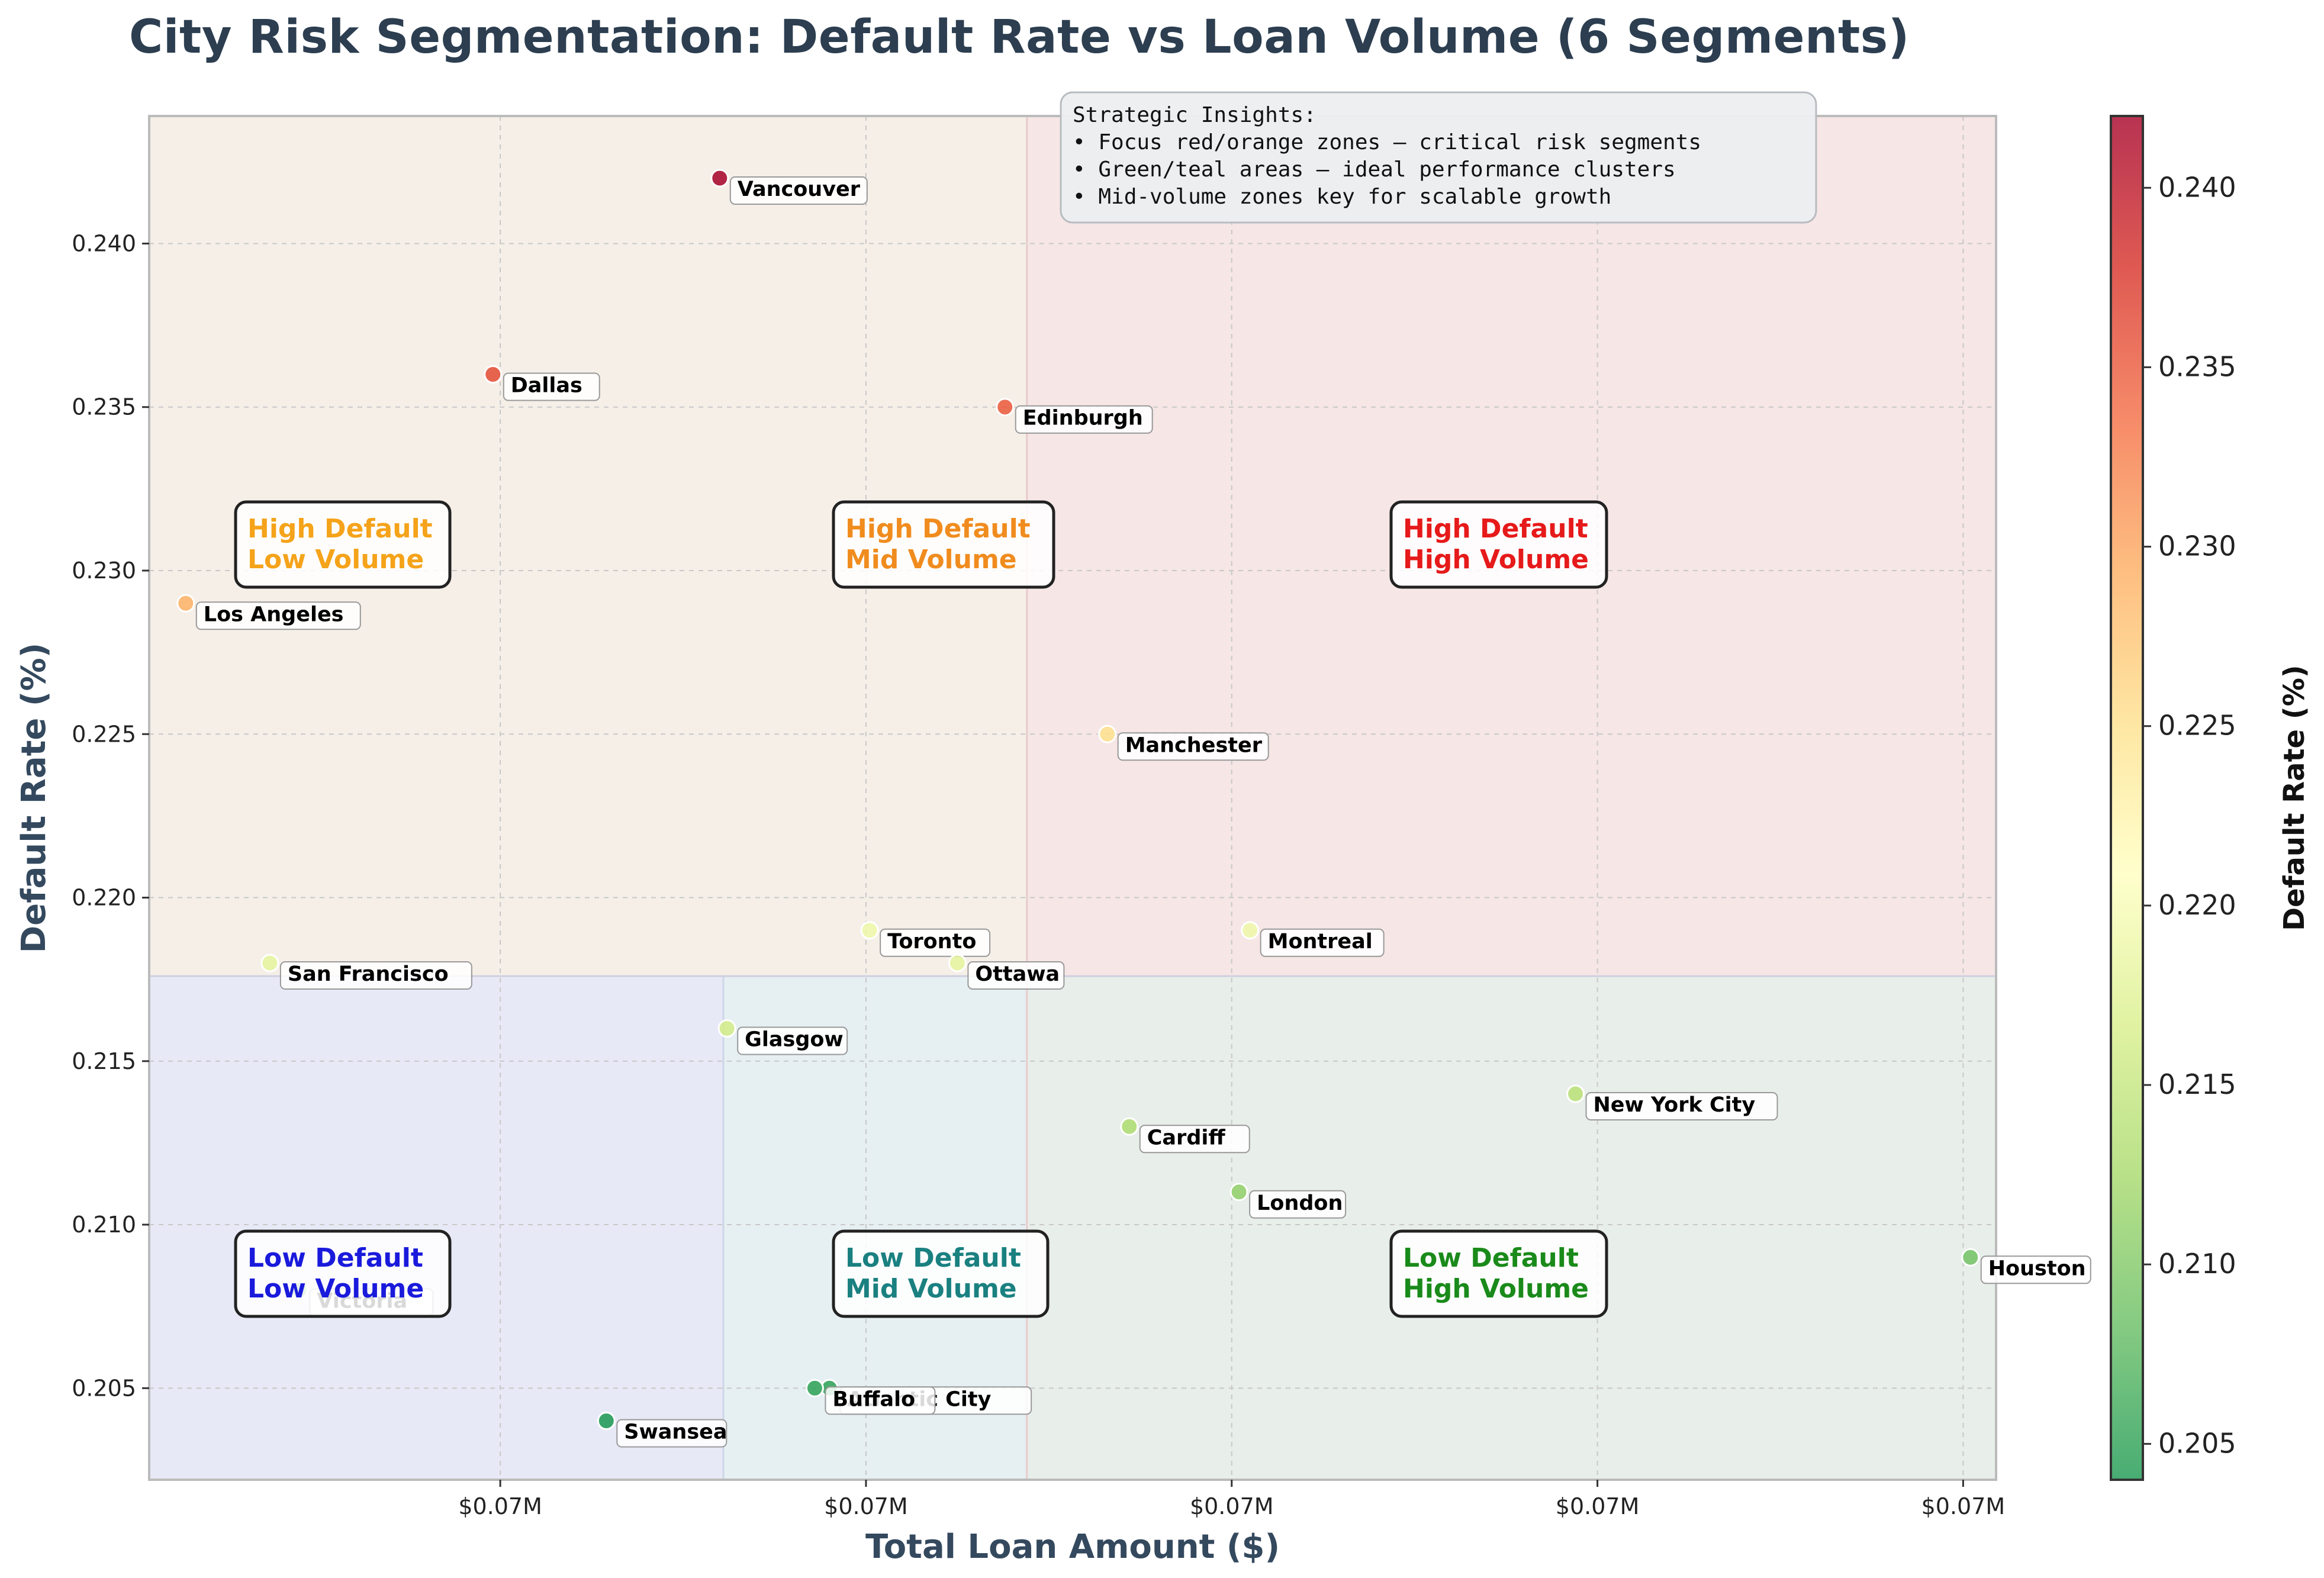  I want to click on colorbar-tick-label: 0.240, so click(2197, 187).